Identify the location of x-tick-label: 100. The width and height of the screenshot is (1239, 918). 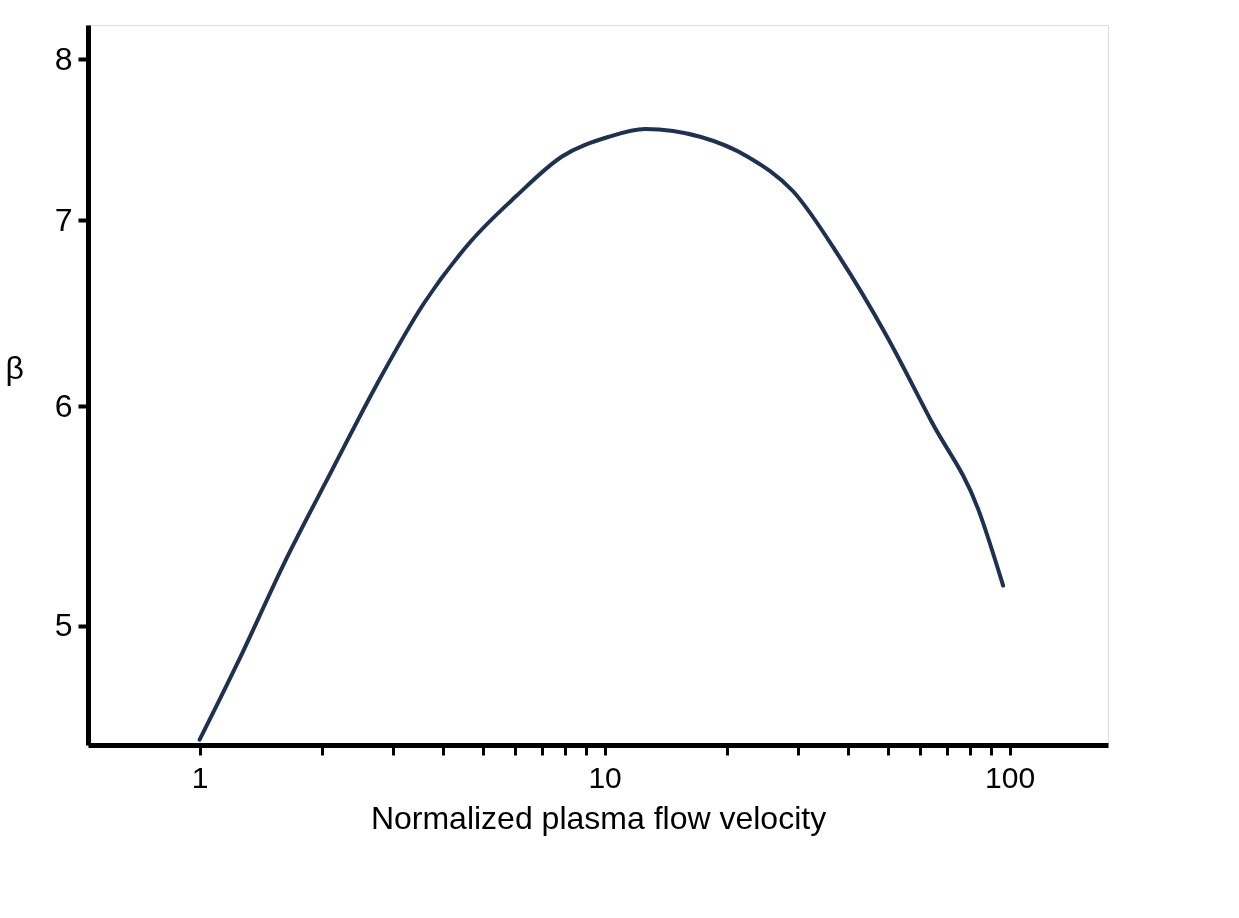
(1010, 777).